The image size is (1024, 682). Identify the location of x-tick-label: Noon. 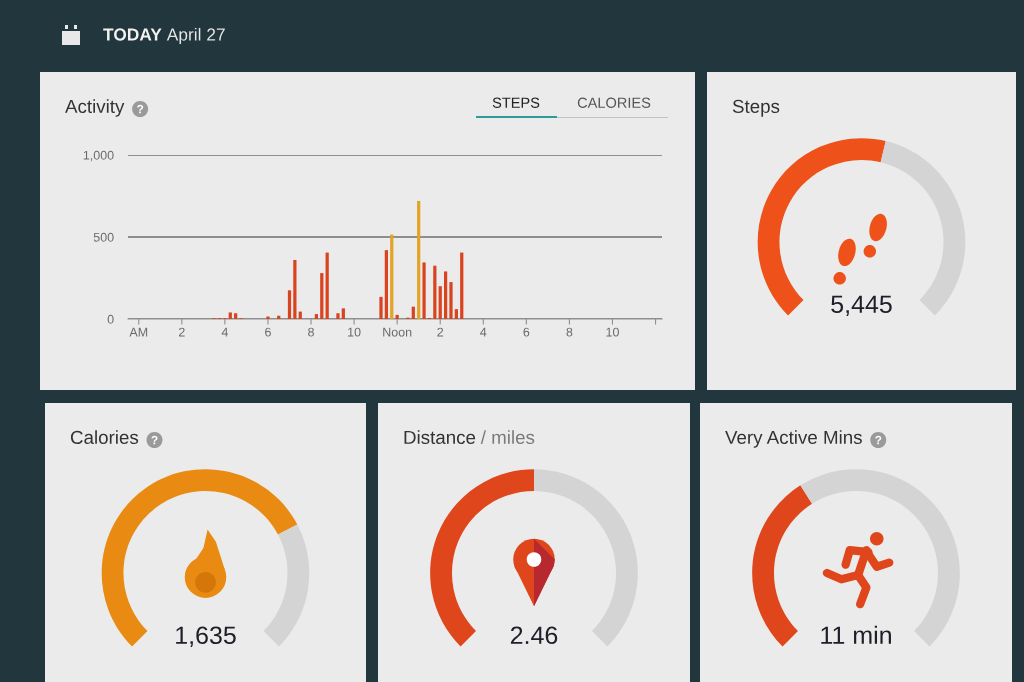
(397, 332).